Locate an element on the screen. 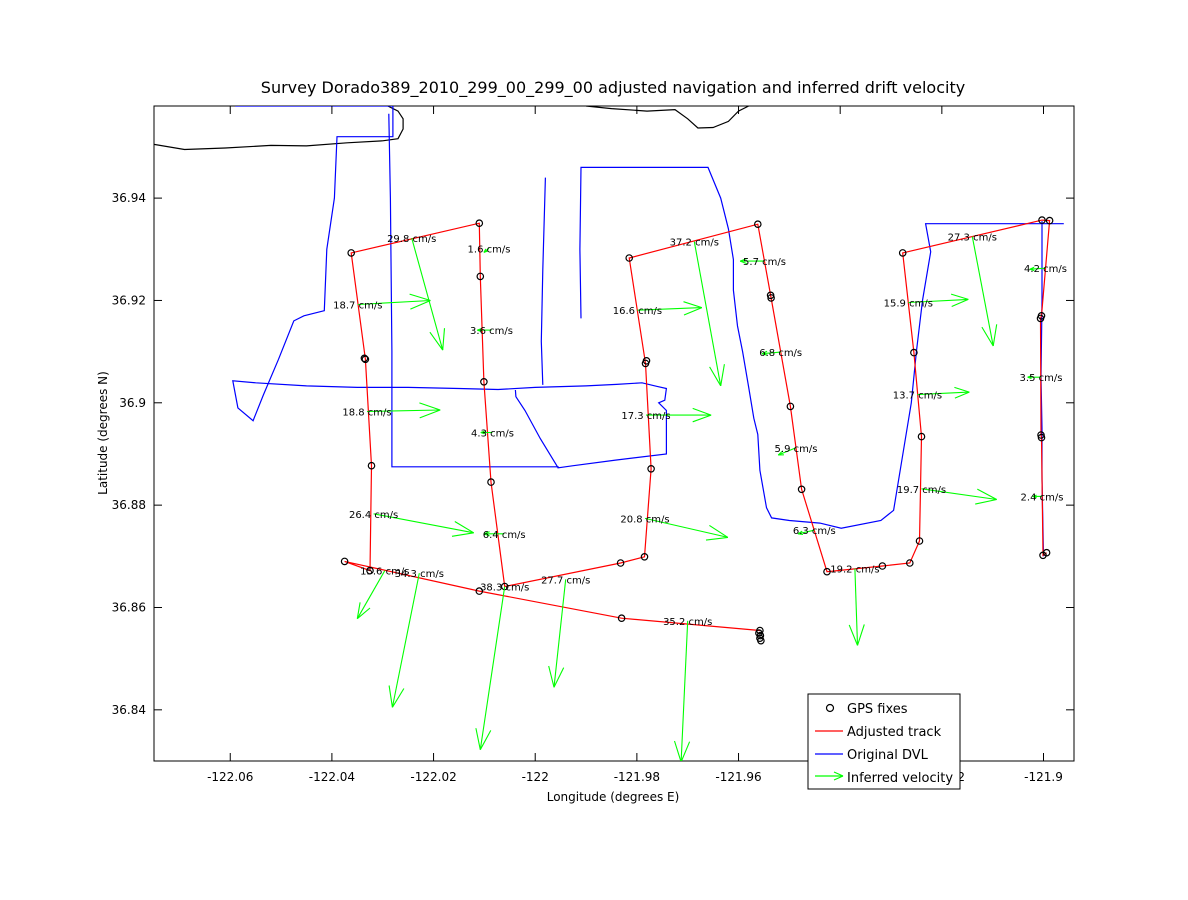  velocity-label: 38.3 cm/s is located at coordinates (504, 588).